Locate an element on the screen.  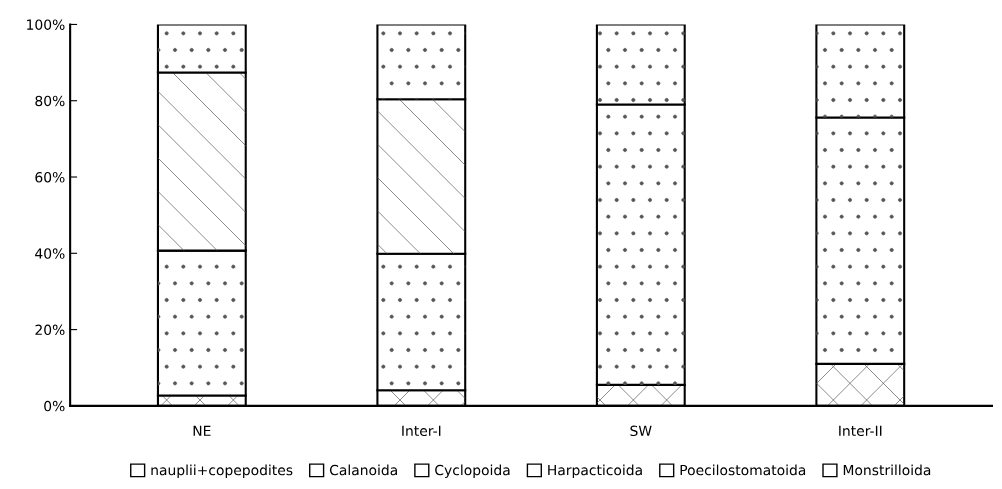
y-tick-label: 60% is located at coordinates (50, 177).